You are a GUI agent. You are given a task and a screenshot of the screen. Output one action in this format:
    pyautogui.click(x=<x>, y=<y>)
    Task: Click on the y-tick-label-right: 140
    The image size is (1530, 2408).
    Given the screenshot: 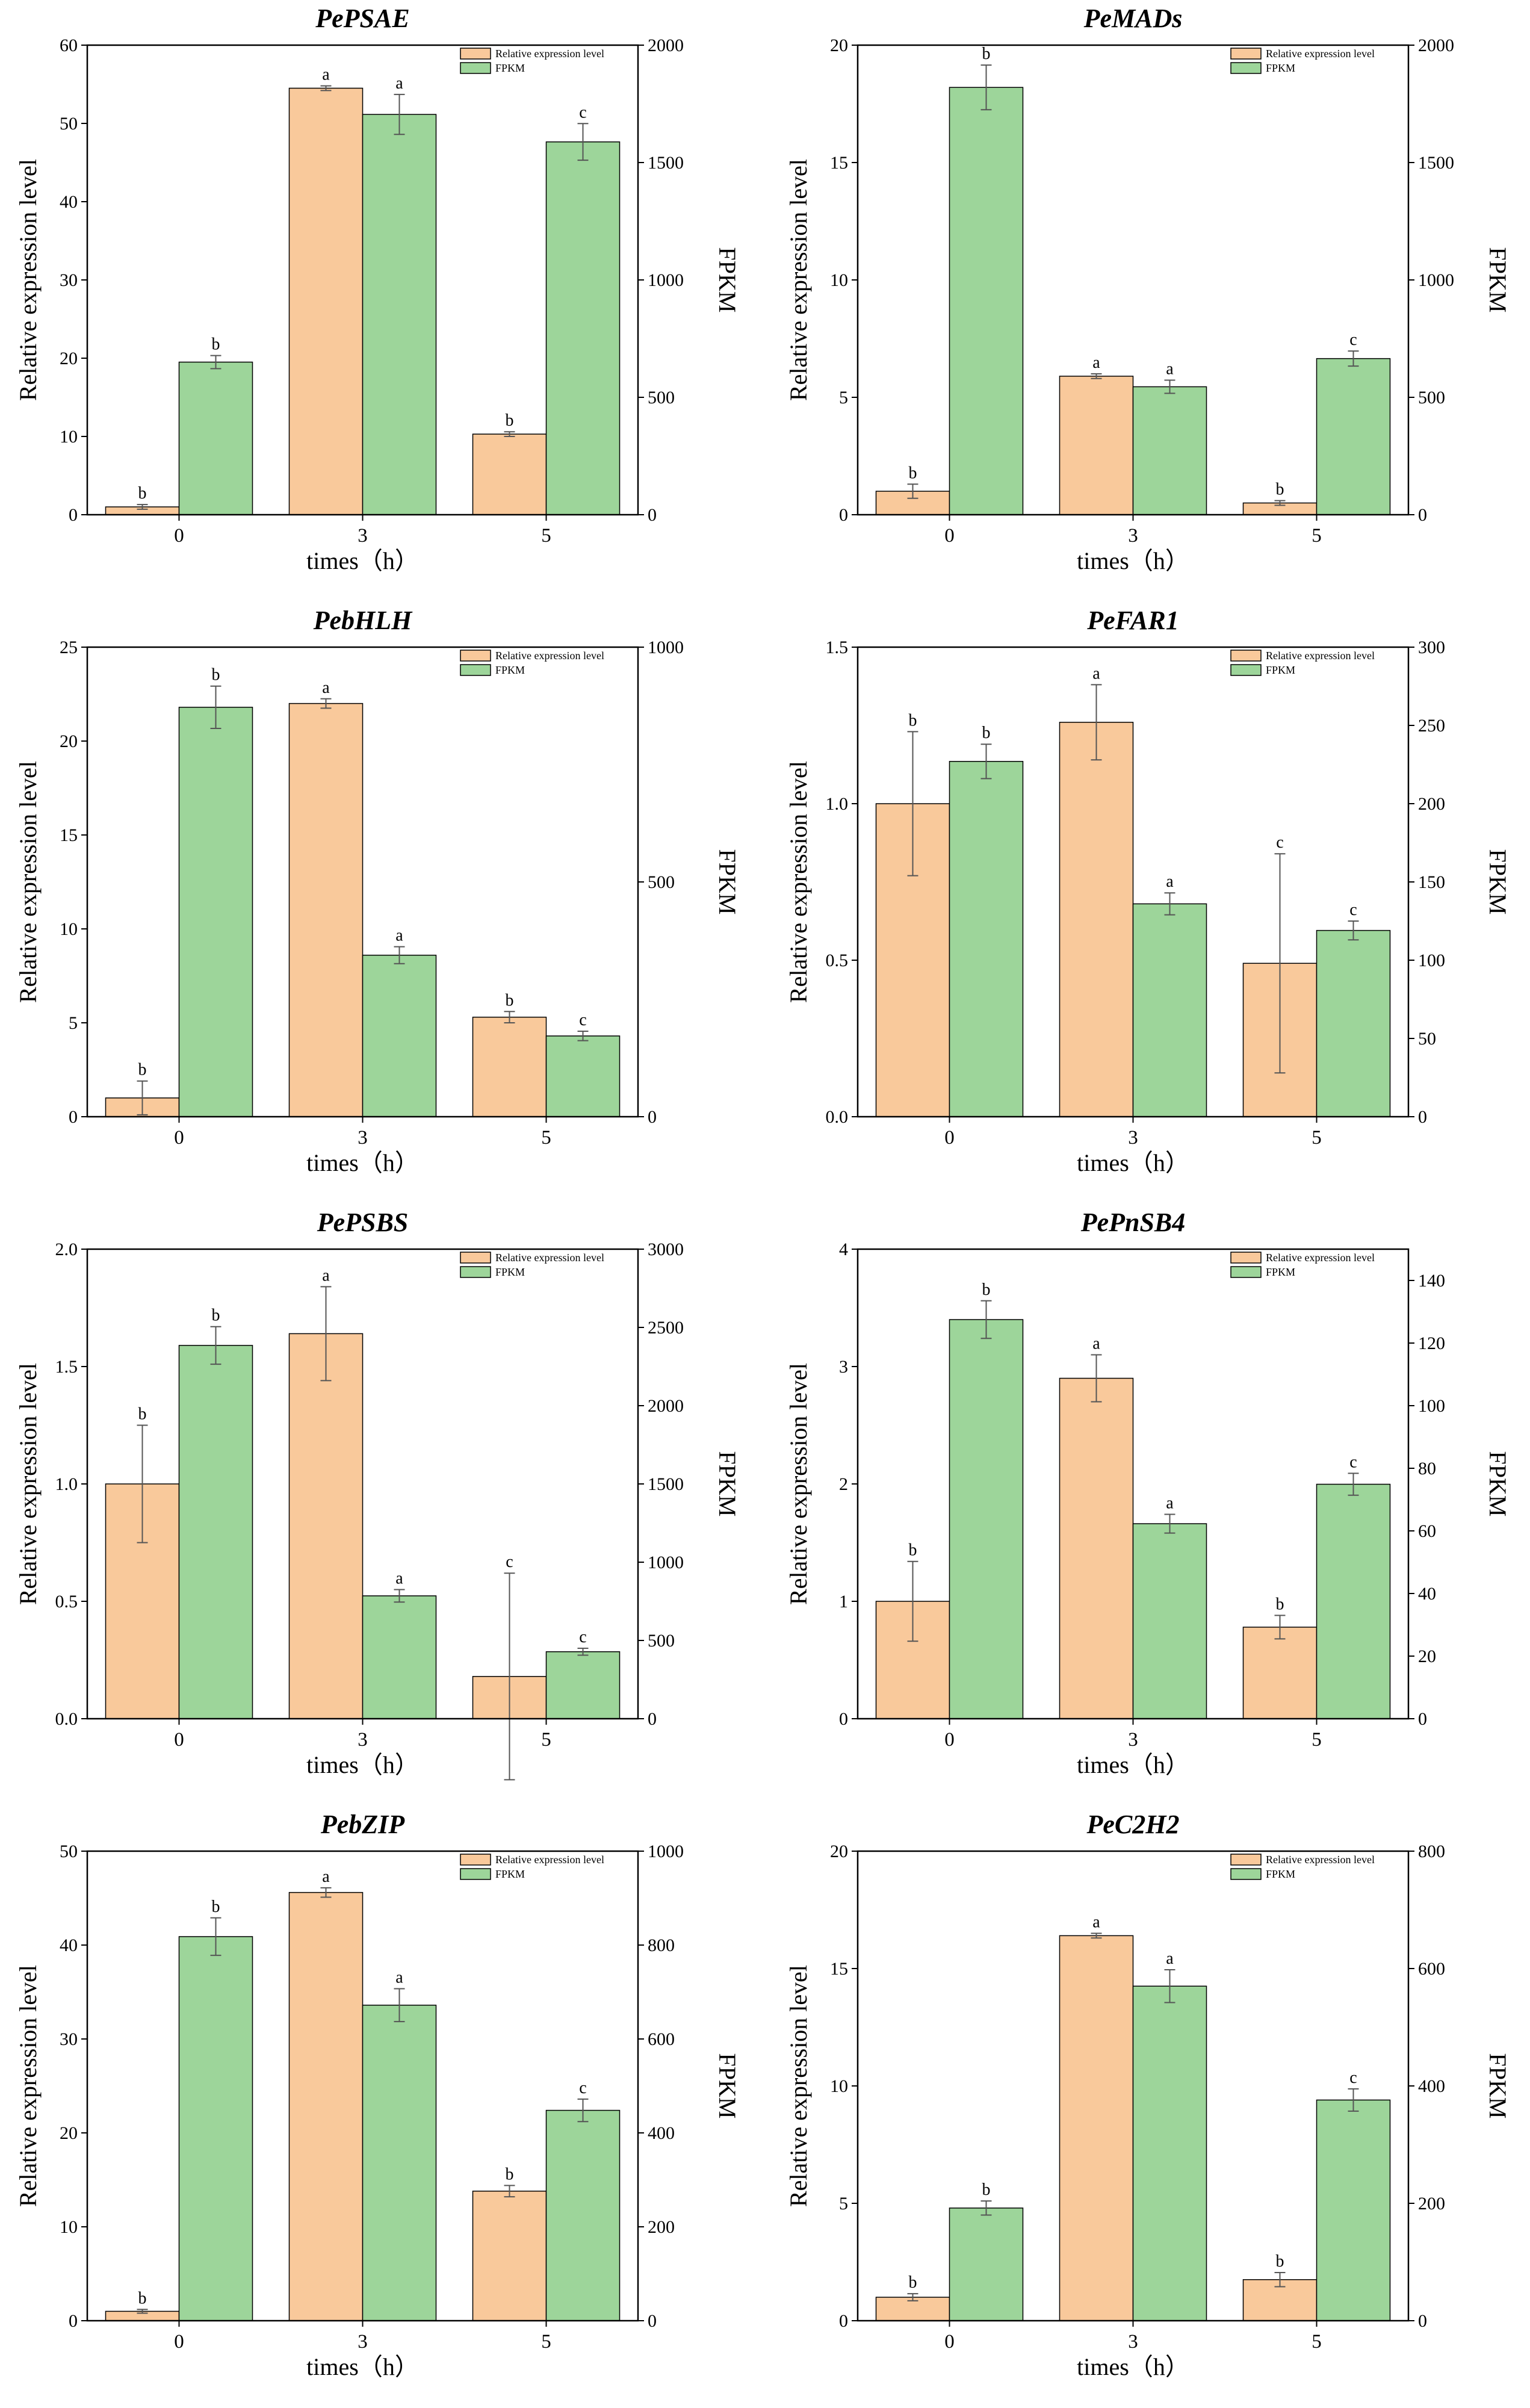 What is the action you would take?
    pyautogui.click(x=1431, y=1281)
    